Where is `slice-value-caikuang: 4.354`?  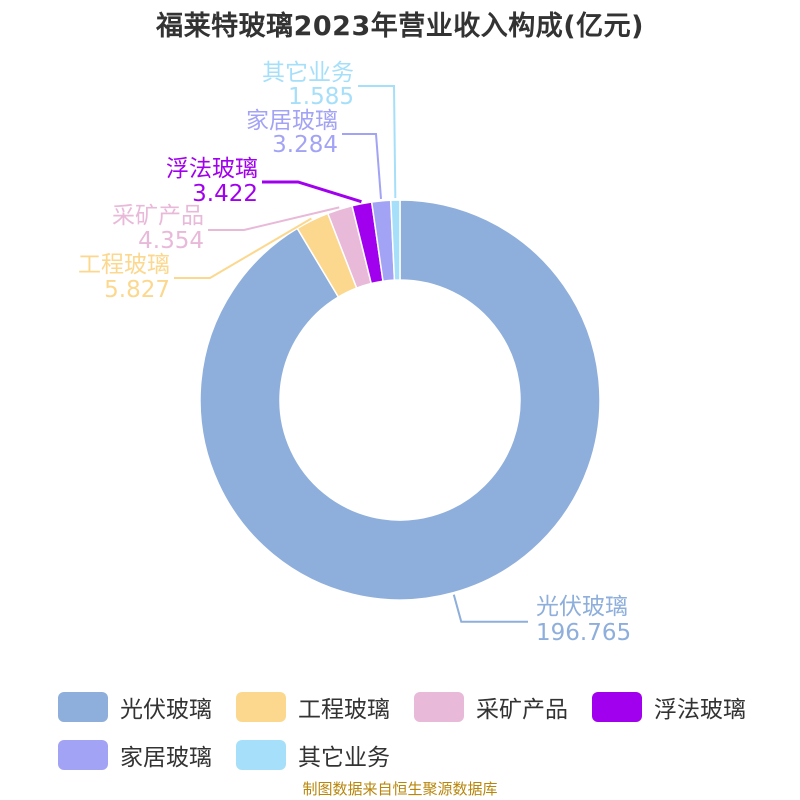
slice-value-caikuang: 4.354 is located at coordinates (171, 241).